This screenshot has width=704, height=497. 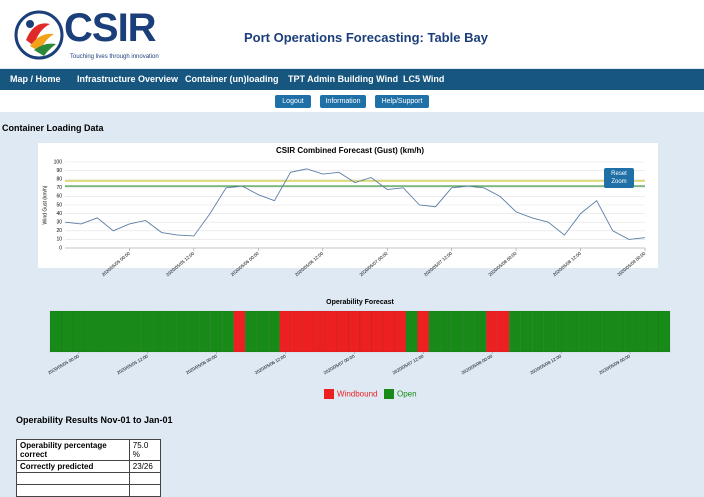 I want to click on nav-item: LC5 Wind, so click(x=424, y=79).